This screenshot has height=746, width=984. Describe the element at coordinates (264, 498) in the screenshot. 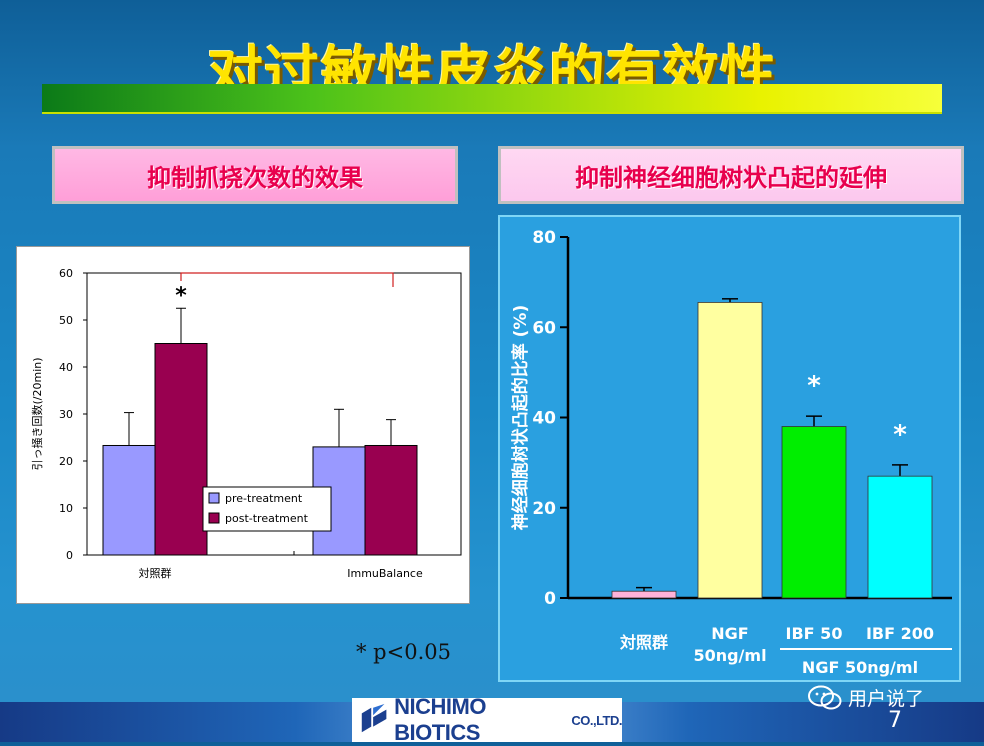

I see `legend-label: pre-treatment` at that location.